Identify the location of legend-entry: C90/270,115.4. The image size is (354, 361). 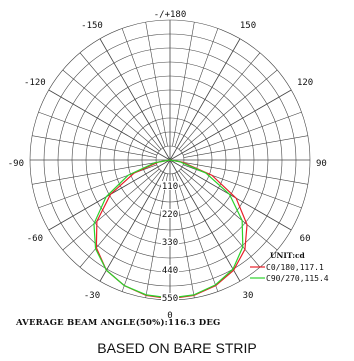
(297, 278).